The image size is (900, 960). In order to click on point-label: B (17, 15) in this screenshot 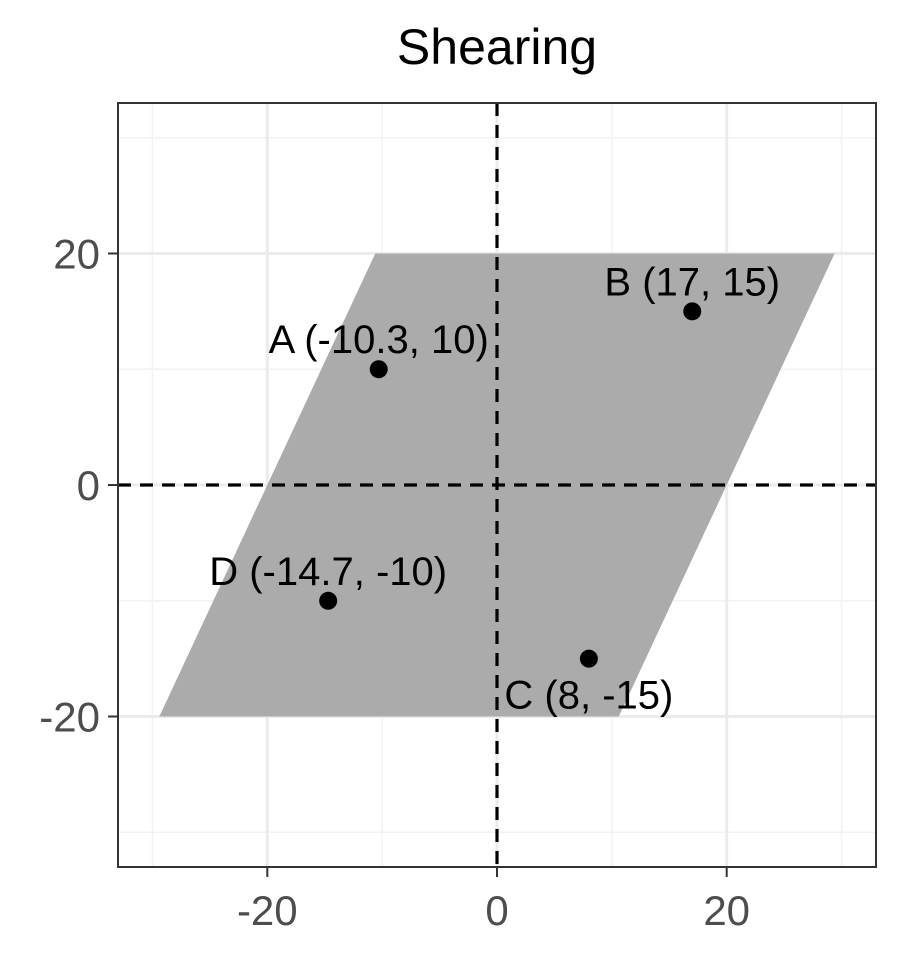, I will do `click(692, 282)`.